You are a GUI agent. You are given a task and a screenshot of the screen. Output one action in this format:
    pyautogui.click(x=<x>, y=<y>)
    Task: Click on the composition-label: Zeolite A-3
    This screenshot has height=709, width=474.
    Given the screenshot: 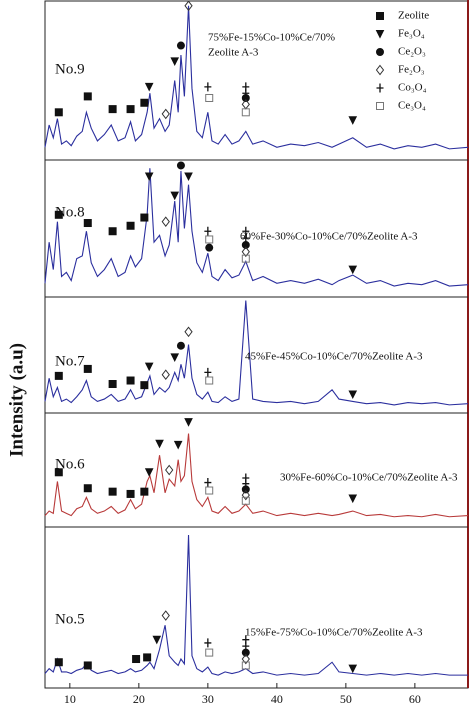 What is the action you would take?
    pyautogui.click(x=233, y=53)
    